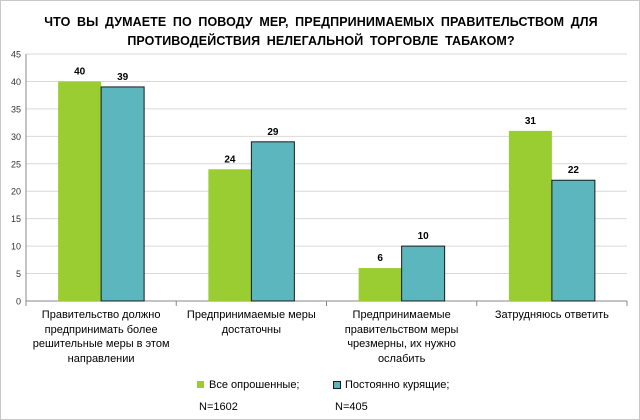 The height and width of the screenshot is (420, 640). I want to click on x-category-label-line: Предпринимаемые меры, so click(251, 315).